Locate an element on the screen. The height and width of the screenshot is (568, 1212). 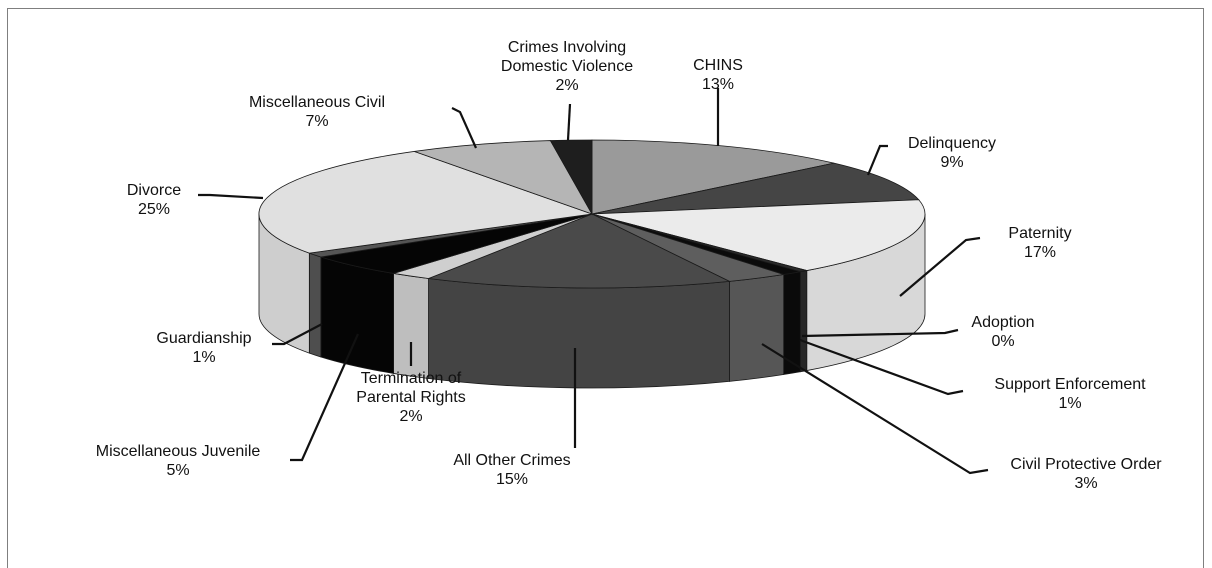
label-delinquency: Delinquency 9% is located at coordinates (952, 153).